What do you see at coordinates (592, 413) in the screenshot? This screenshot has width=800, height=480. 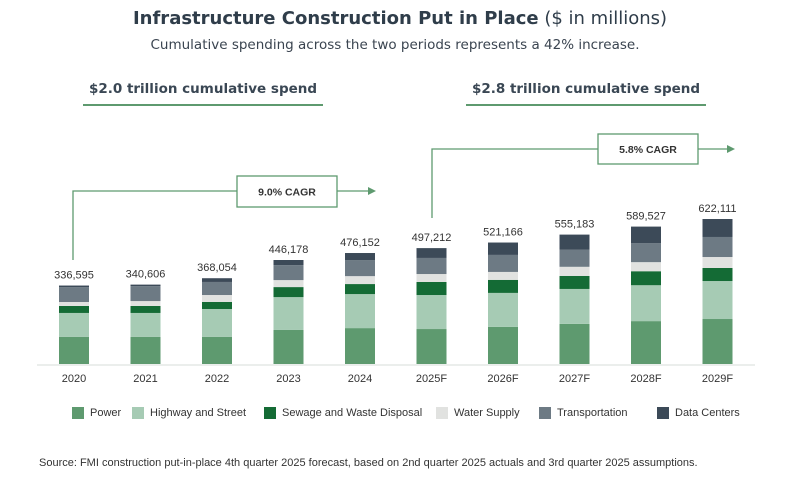 I see `legend-label: Transportation` at bounding box center [592, 413].